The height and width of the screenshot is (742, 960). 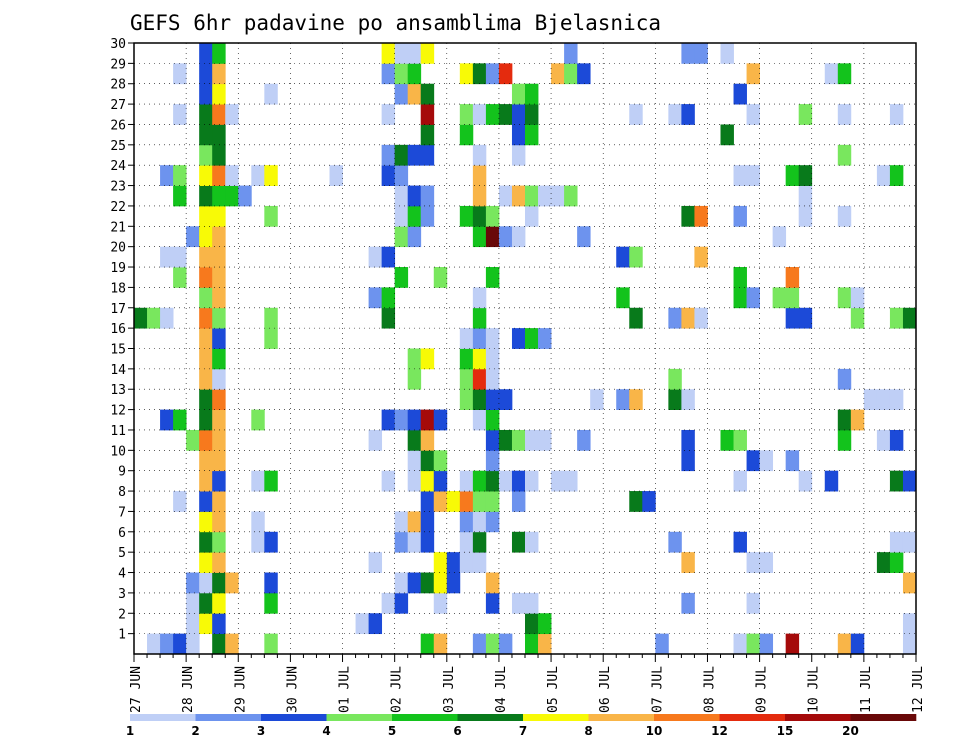 What do you see at coordinates (118, 350) in the screenshot?
I see `y-tick-label: 15` at bounding box center [118, 350].